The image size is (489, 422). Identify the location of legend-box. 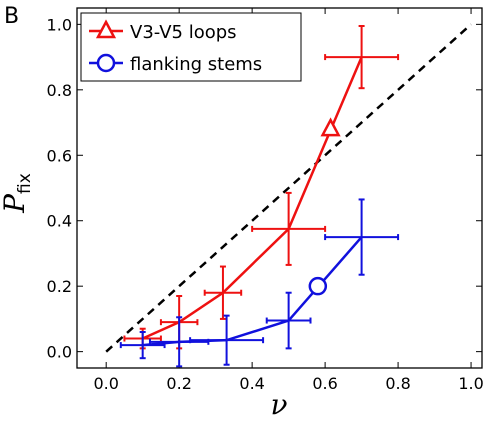
(191, 47).